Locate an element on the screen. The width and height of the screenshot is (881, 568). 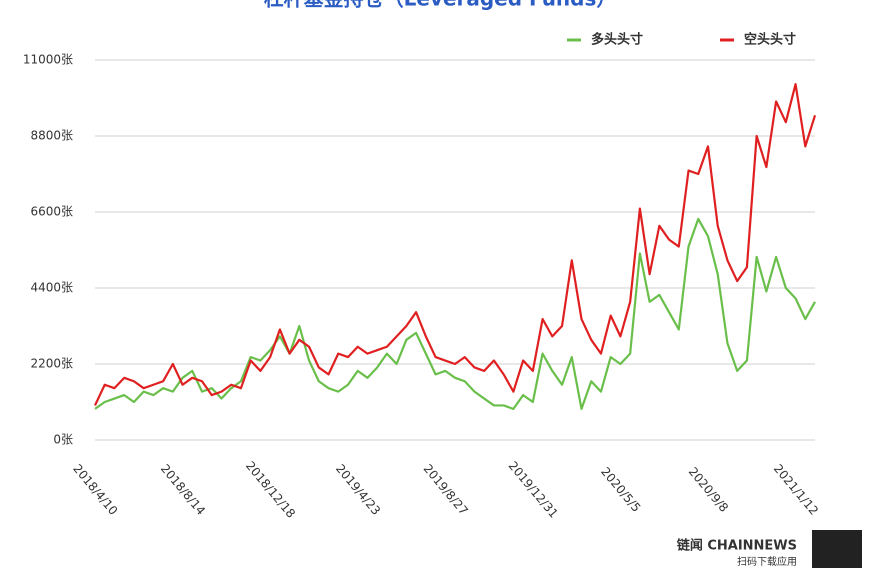
legend-label: 空头头寸 is located at coordinates (770, 40).